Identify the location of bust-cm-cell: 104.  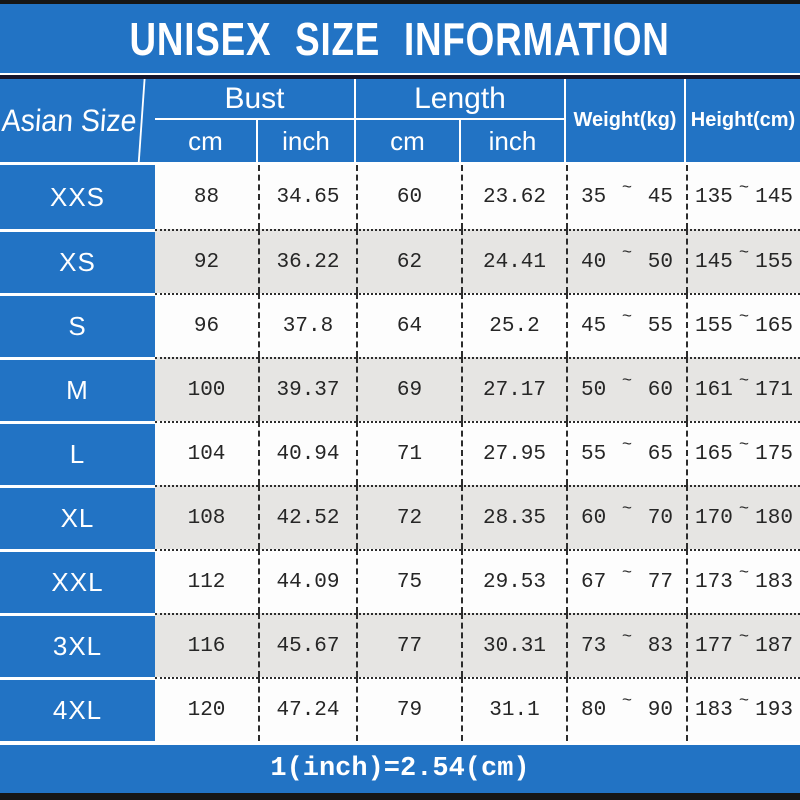
(206, 453).